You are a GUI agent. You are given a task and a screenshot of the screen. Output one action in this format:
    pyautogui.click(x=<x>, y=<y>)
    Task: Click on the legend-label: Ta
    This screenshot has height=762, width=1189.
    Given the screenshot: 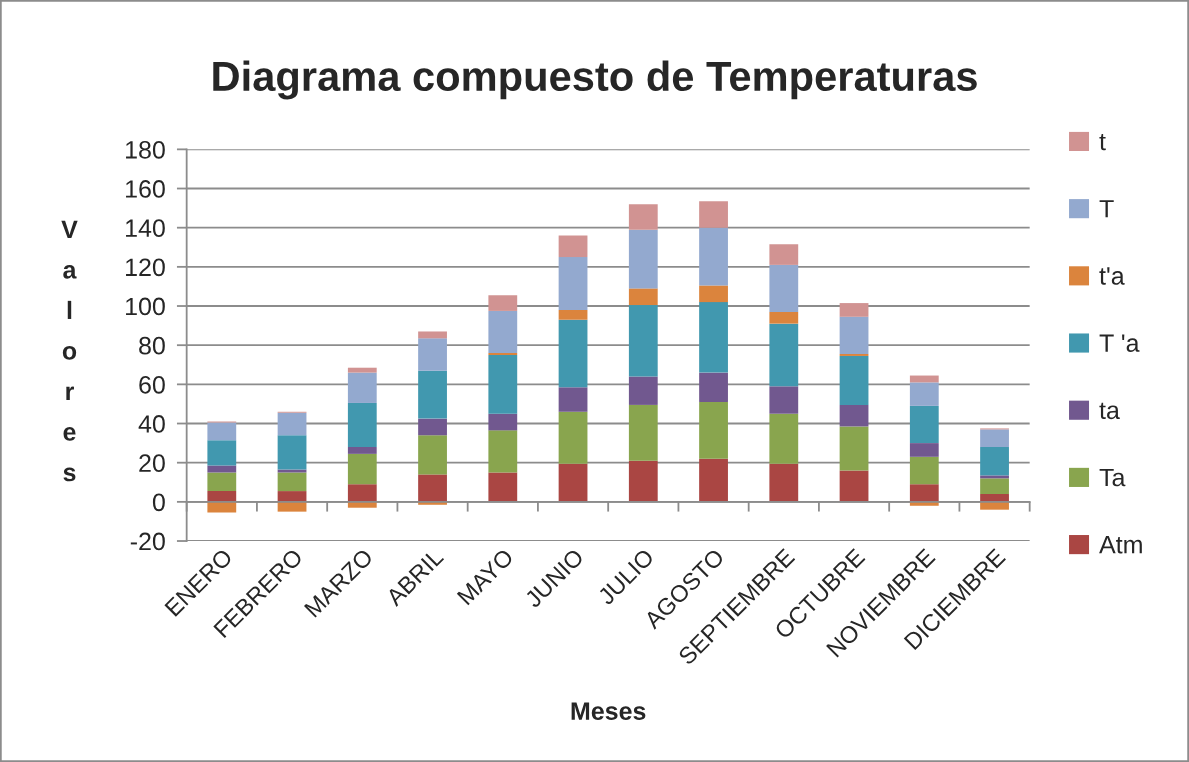 What is the action you would take?
    pyautogui.click(x=1112, y=477)
    